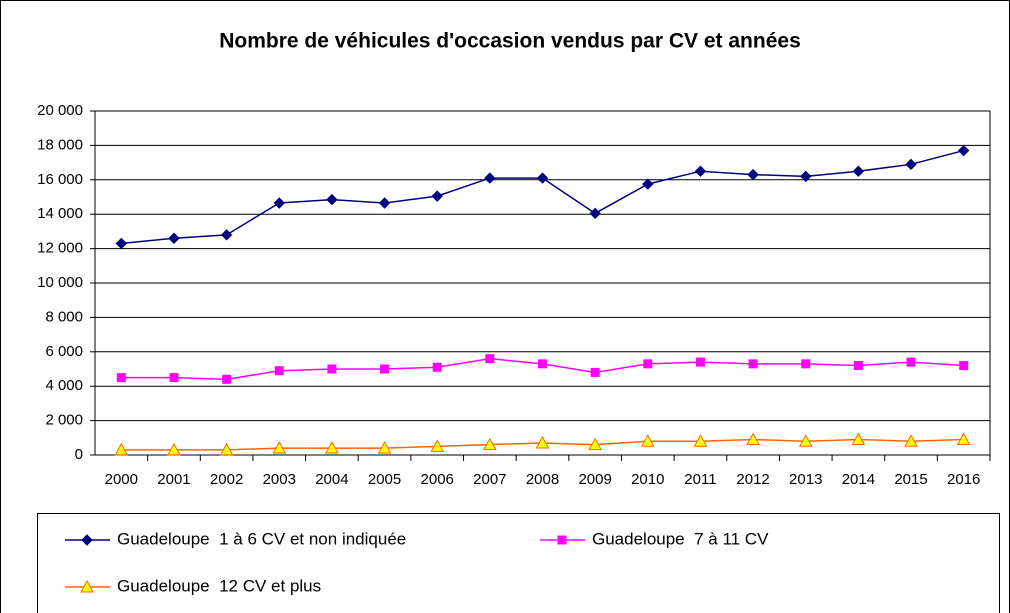 The height and width of the screenshot is (613, 1010). I want to click on legend-label: Guadeloupe 12 CV et plus, so click(219, 585).